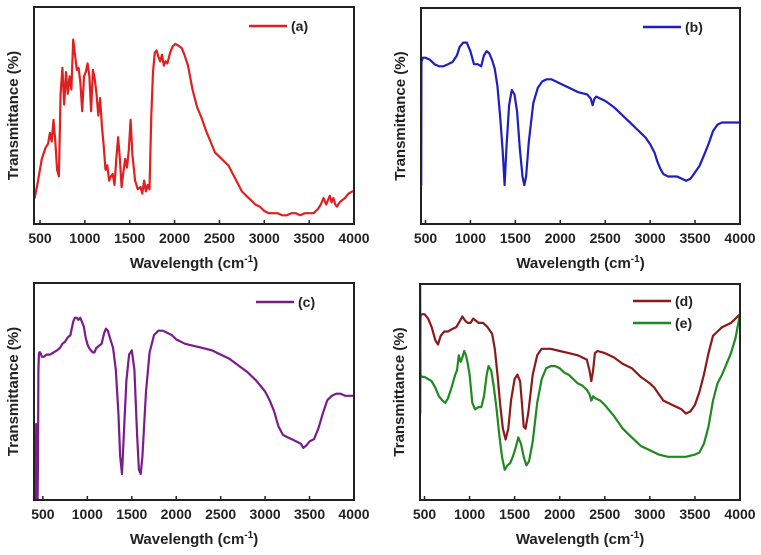  Describe the element at coordinates (684, 301) in the screenshot. I see `legend-label-d: (d)` at that location.